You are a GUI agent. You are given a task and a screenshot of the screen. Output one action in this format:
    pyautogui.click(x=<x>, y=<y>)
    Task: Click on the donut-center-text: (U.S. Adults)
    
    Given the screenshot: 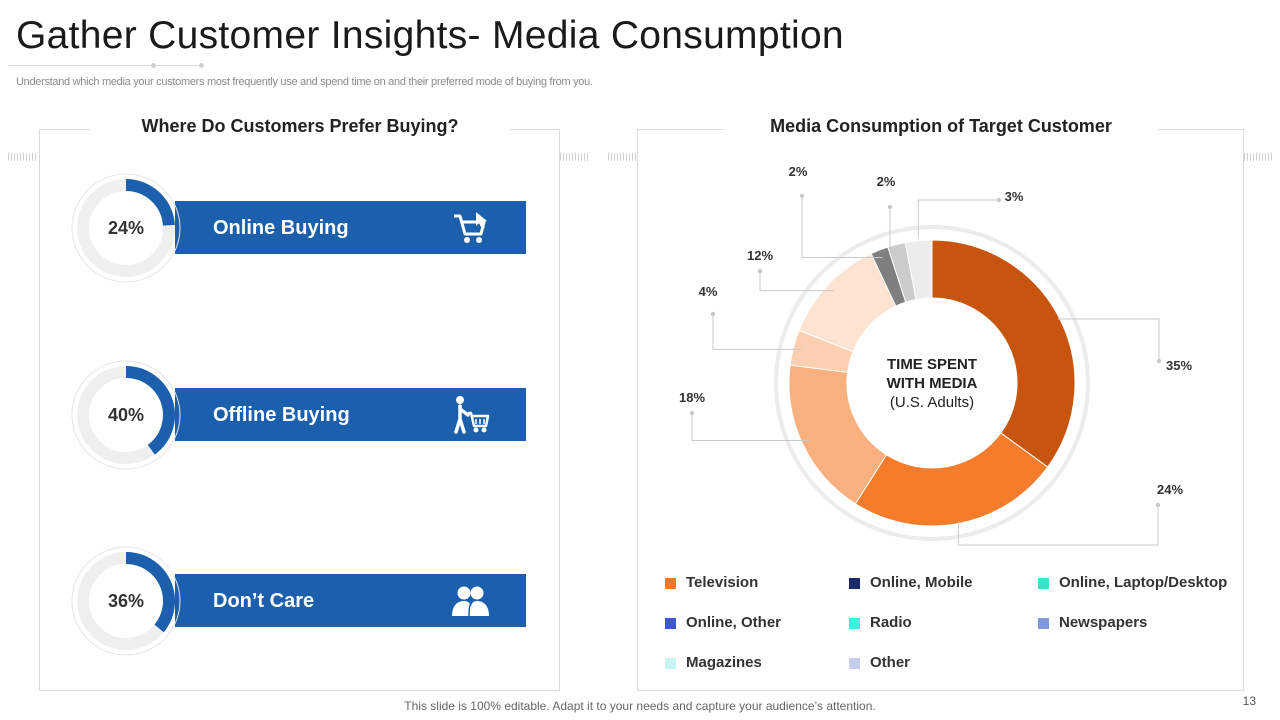 What is the action you would take?
    pyautogui.click(x=932, y=402)
    